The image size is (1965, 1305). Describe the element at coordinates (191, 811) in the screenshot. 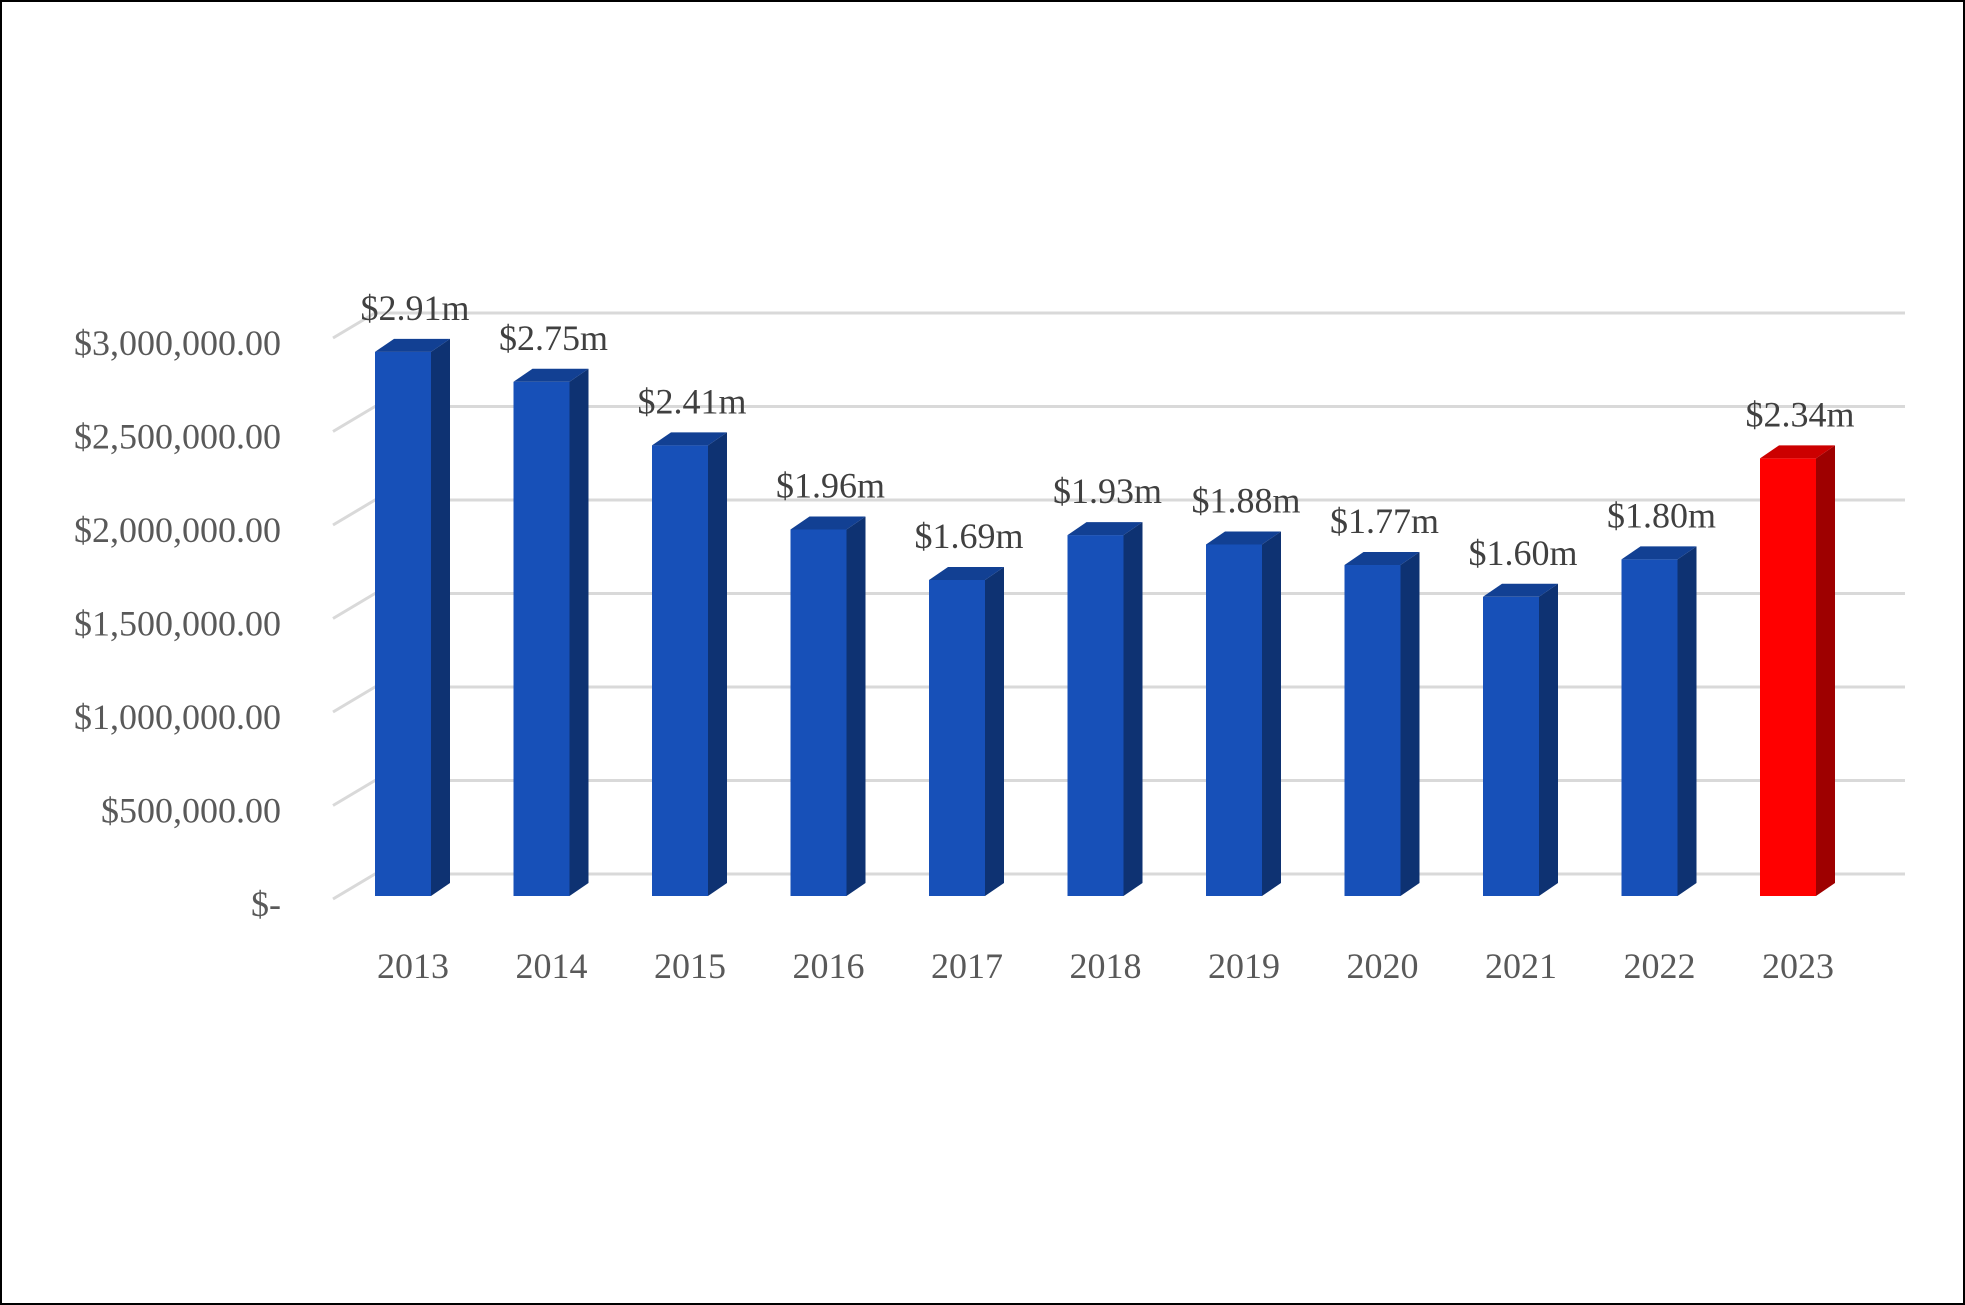

I see `y-tick-label: $500,000.00` at that location.